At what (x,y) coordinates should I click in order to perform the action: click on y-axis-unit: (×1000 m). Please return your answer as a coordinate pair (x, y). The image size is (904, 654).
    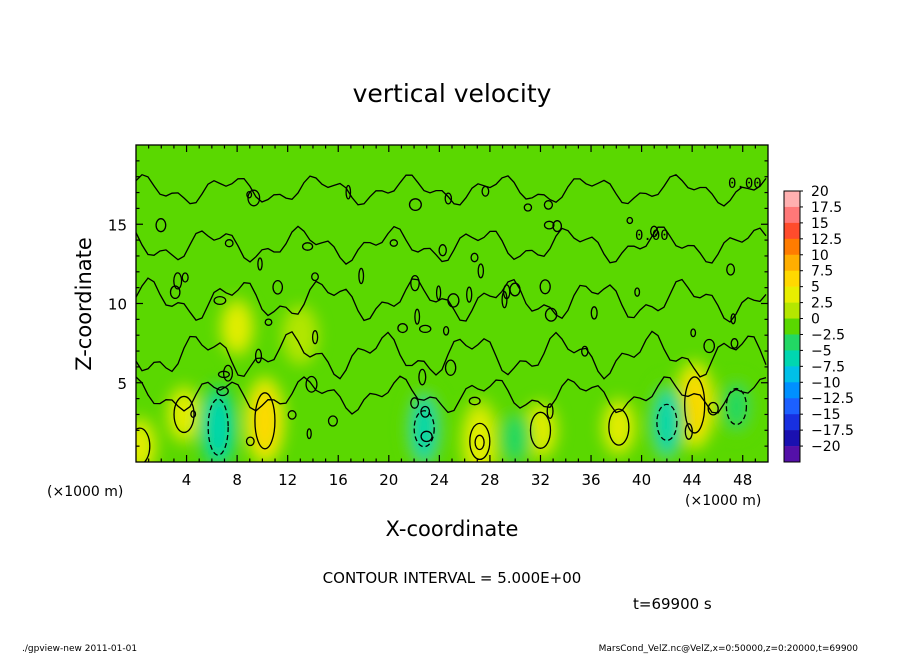
    Looking at the image, I should click on (723, 501).